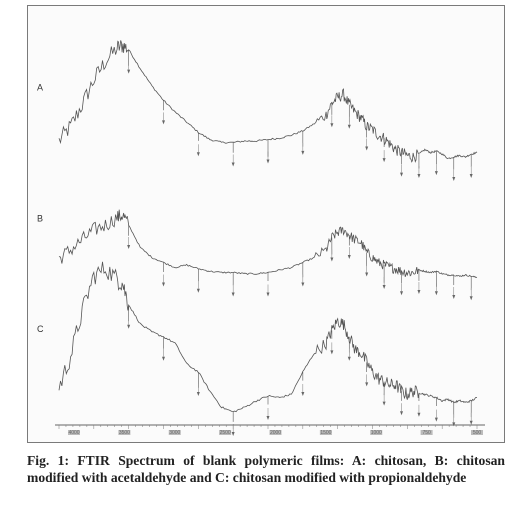 This screenshot has height=514, width=517. I want to click on series-line-b, so click(268, 243).